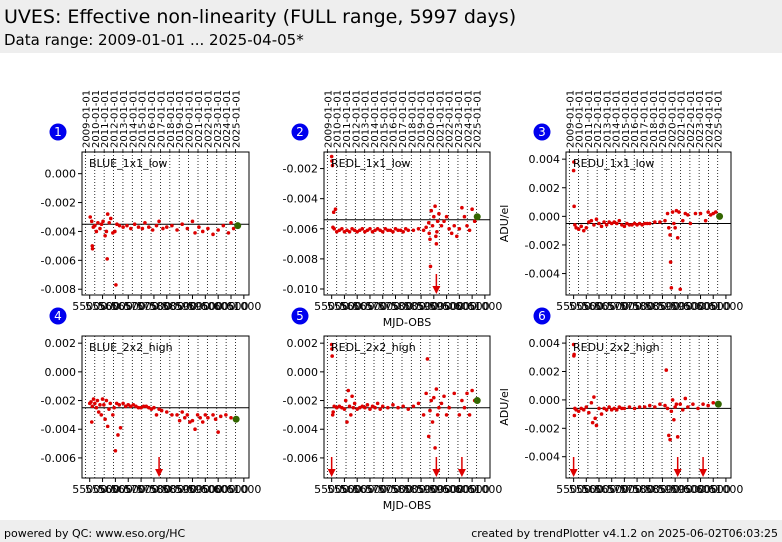 Image resolution: width=782 pixels, height=542 pixels. What do you see at coordinates (407, 505) in the screenshot?
I see `x-axis-label: MJD-OBS` at bounding box center [407, 505].